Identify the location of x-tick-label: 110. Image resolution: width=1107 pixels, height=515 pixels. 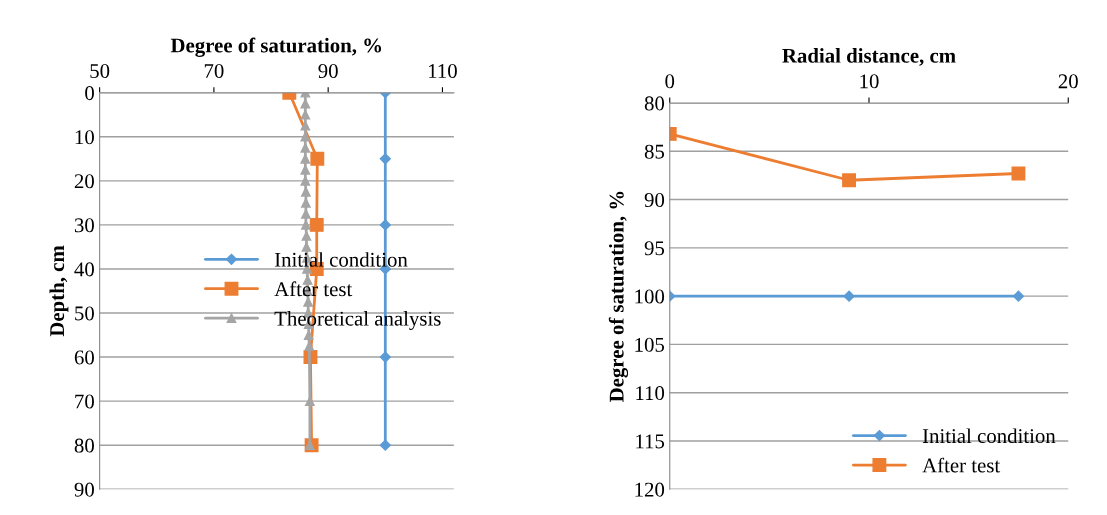
(443, 71).